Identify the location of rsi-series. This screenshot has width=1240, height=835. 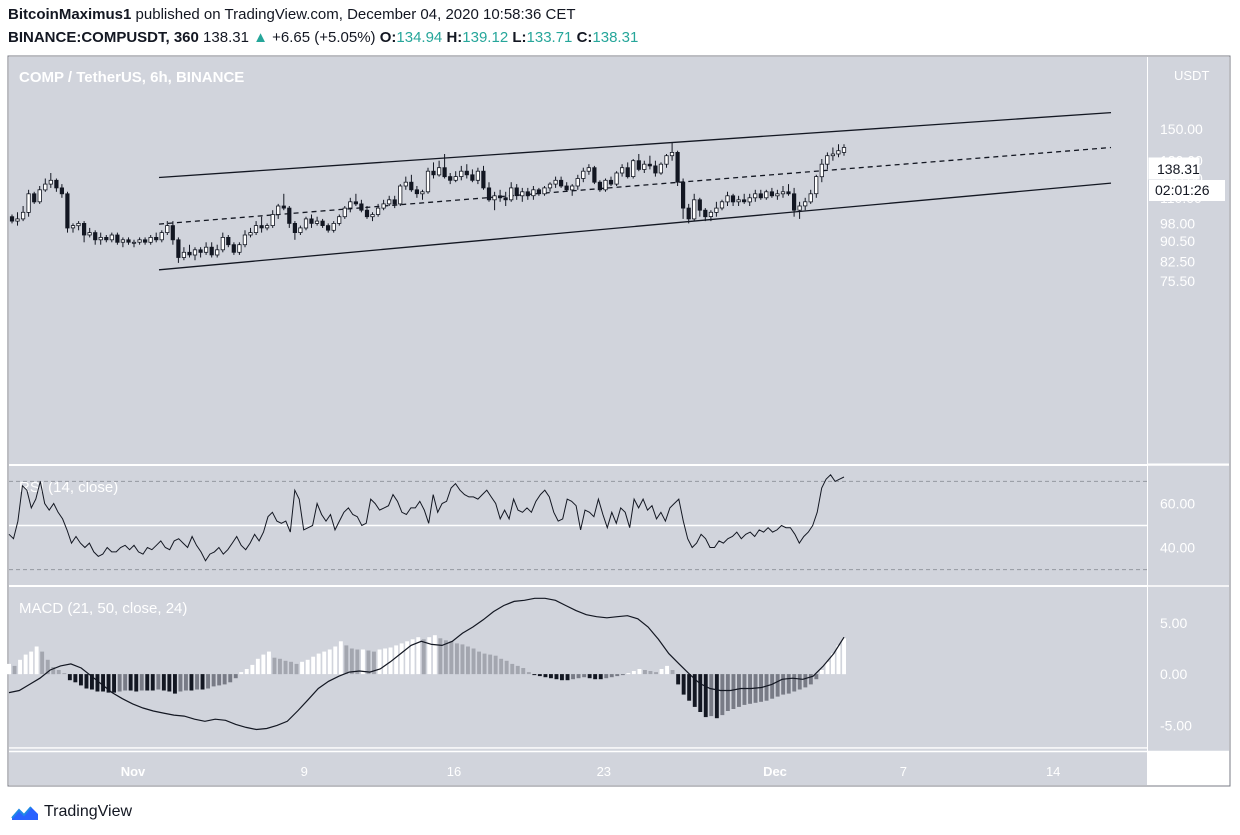
(577, 522).